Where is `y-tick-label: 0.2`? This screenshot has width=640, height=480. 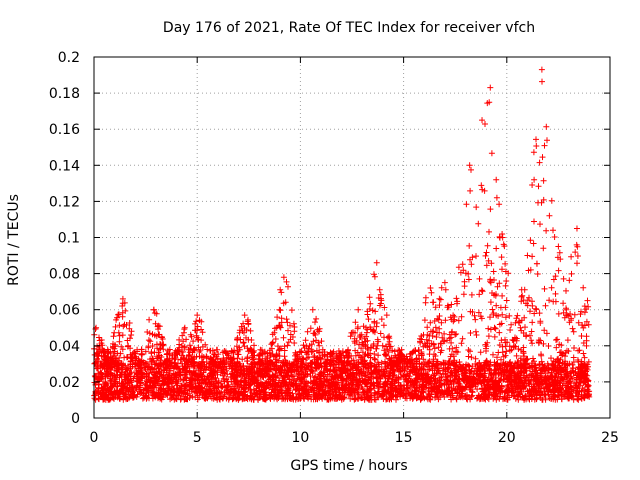
y-tick-label: 0.2 is located at coordinates (69, 58).